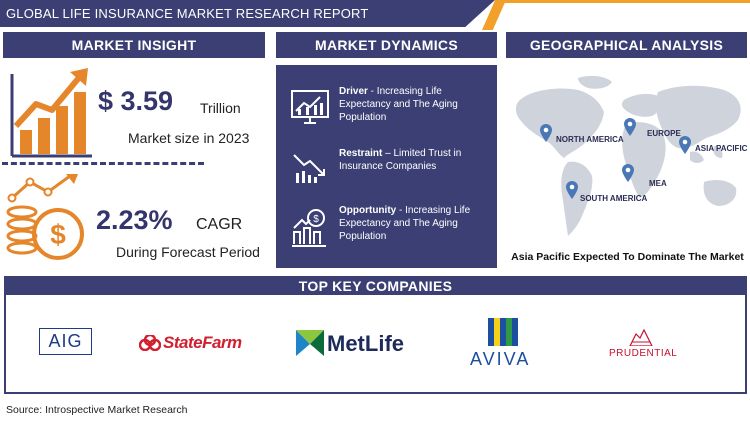 The image size is (750, 422). What do you see at coordinates (188, 252) in the screenshot?
I see `cagr-desc: During Forecast Period` at bounding box center [188, 252].